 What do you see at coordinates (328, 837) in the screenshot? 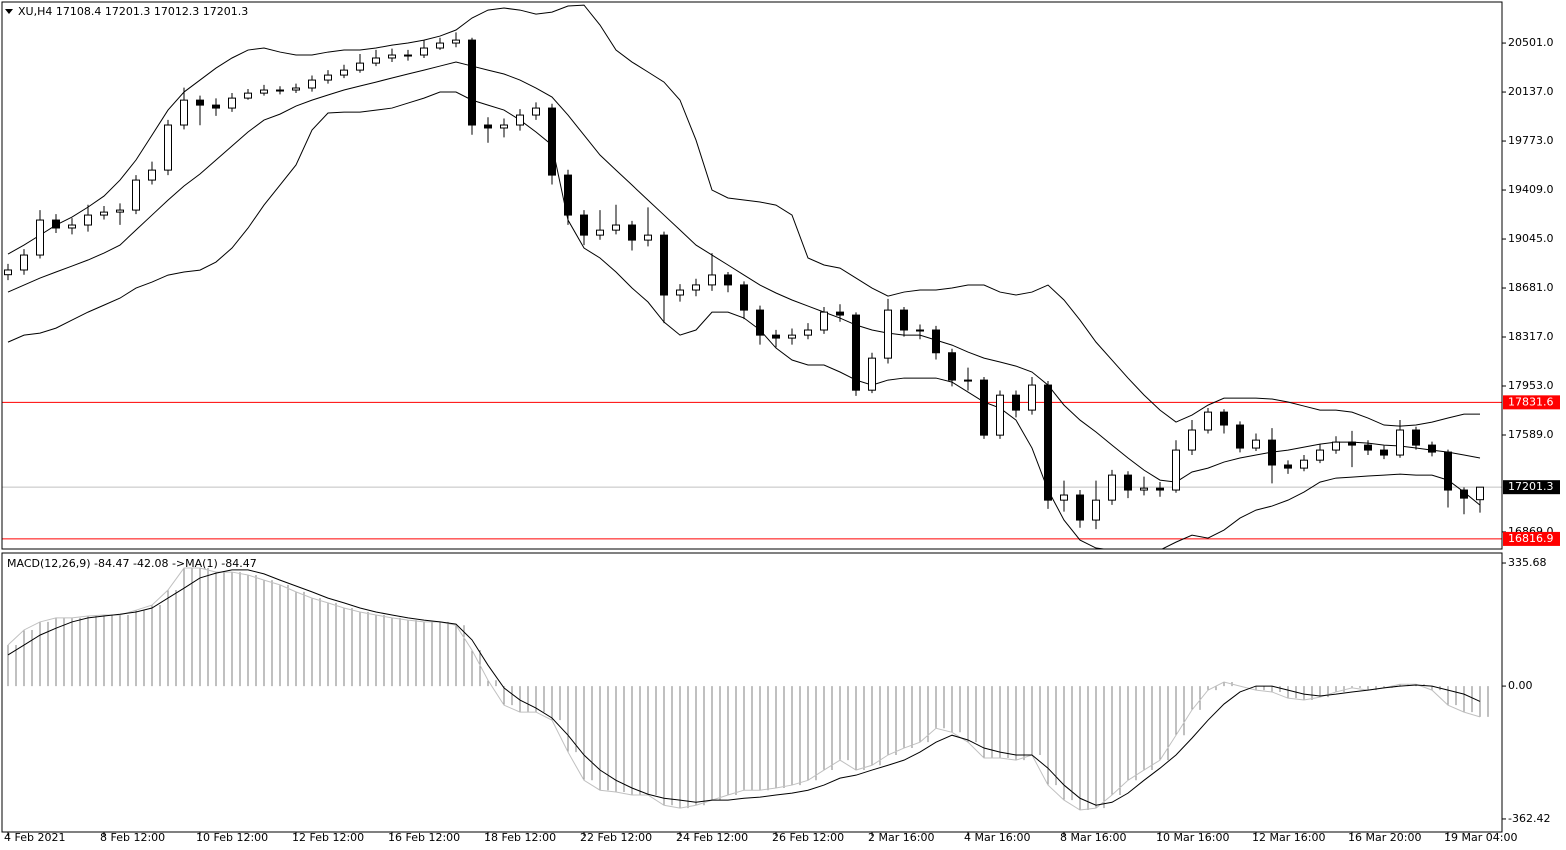
I see `x-tick-label: 12 Feb 12:00` at bounding box center [328, 837].